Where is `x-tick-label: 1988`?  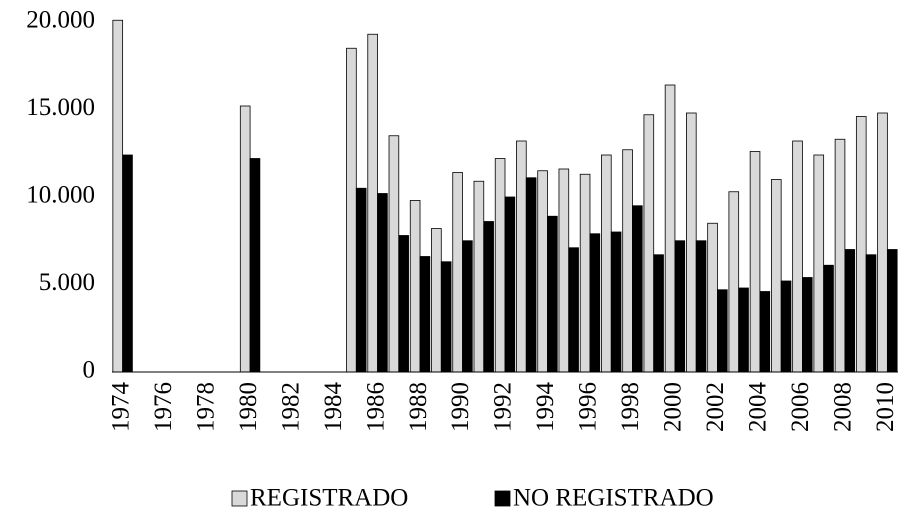
x-tick-label: 1988 is located at coordinates (418, 407).